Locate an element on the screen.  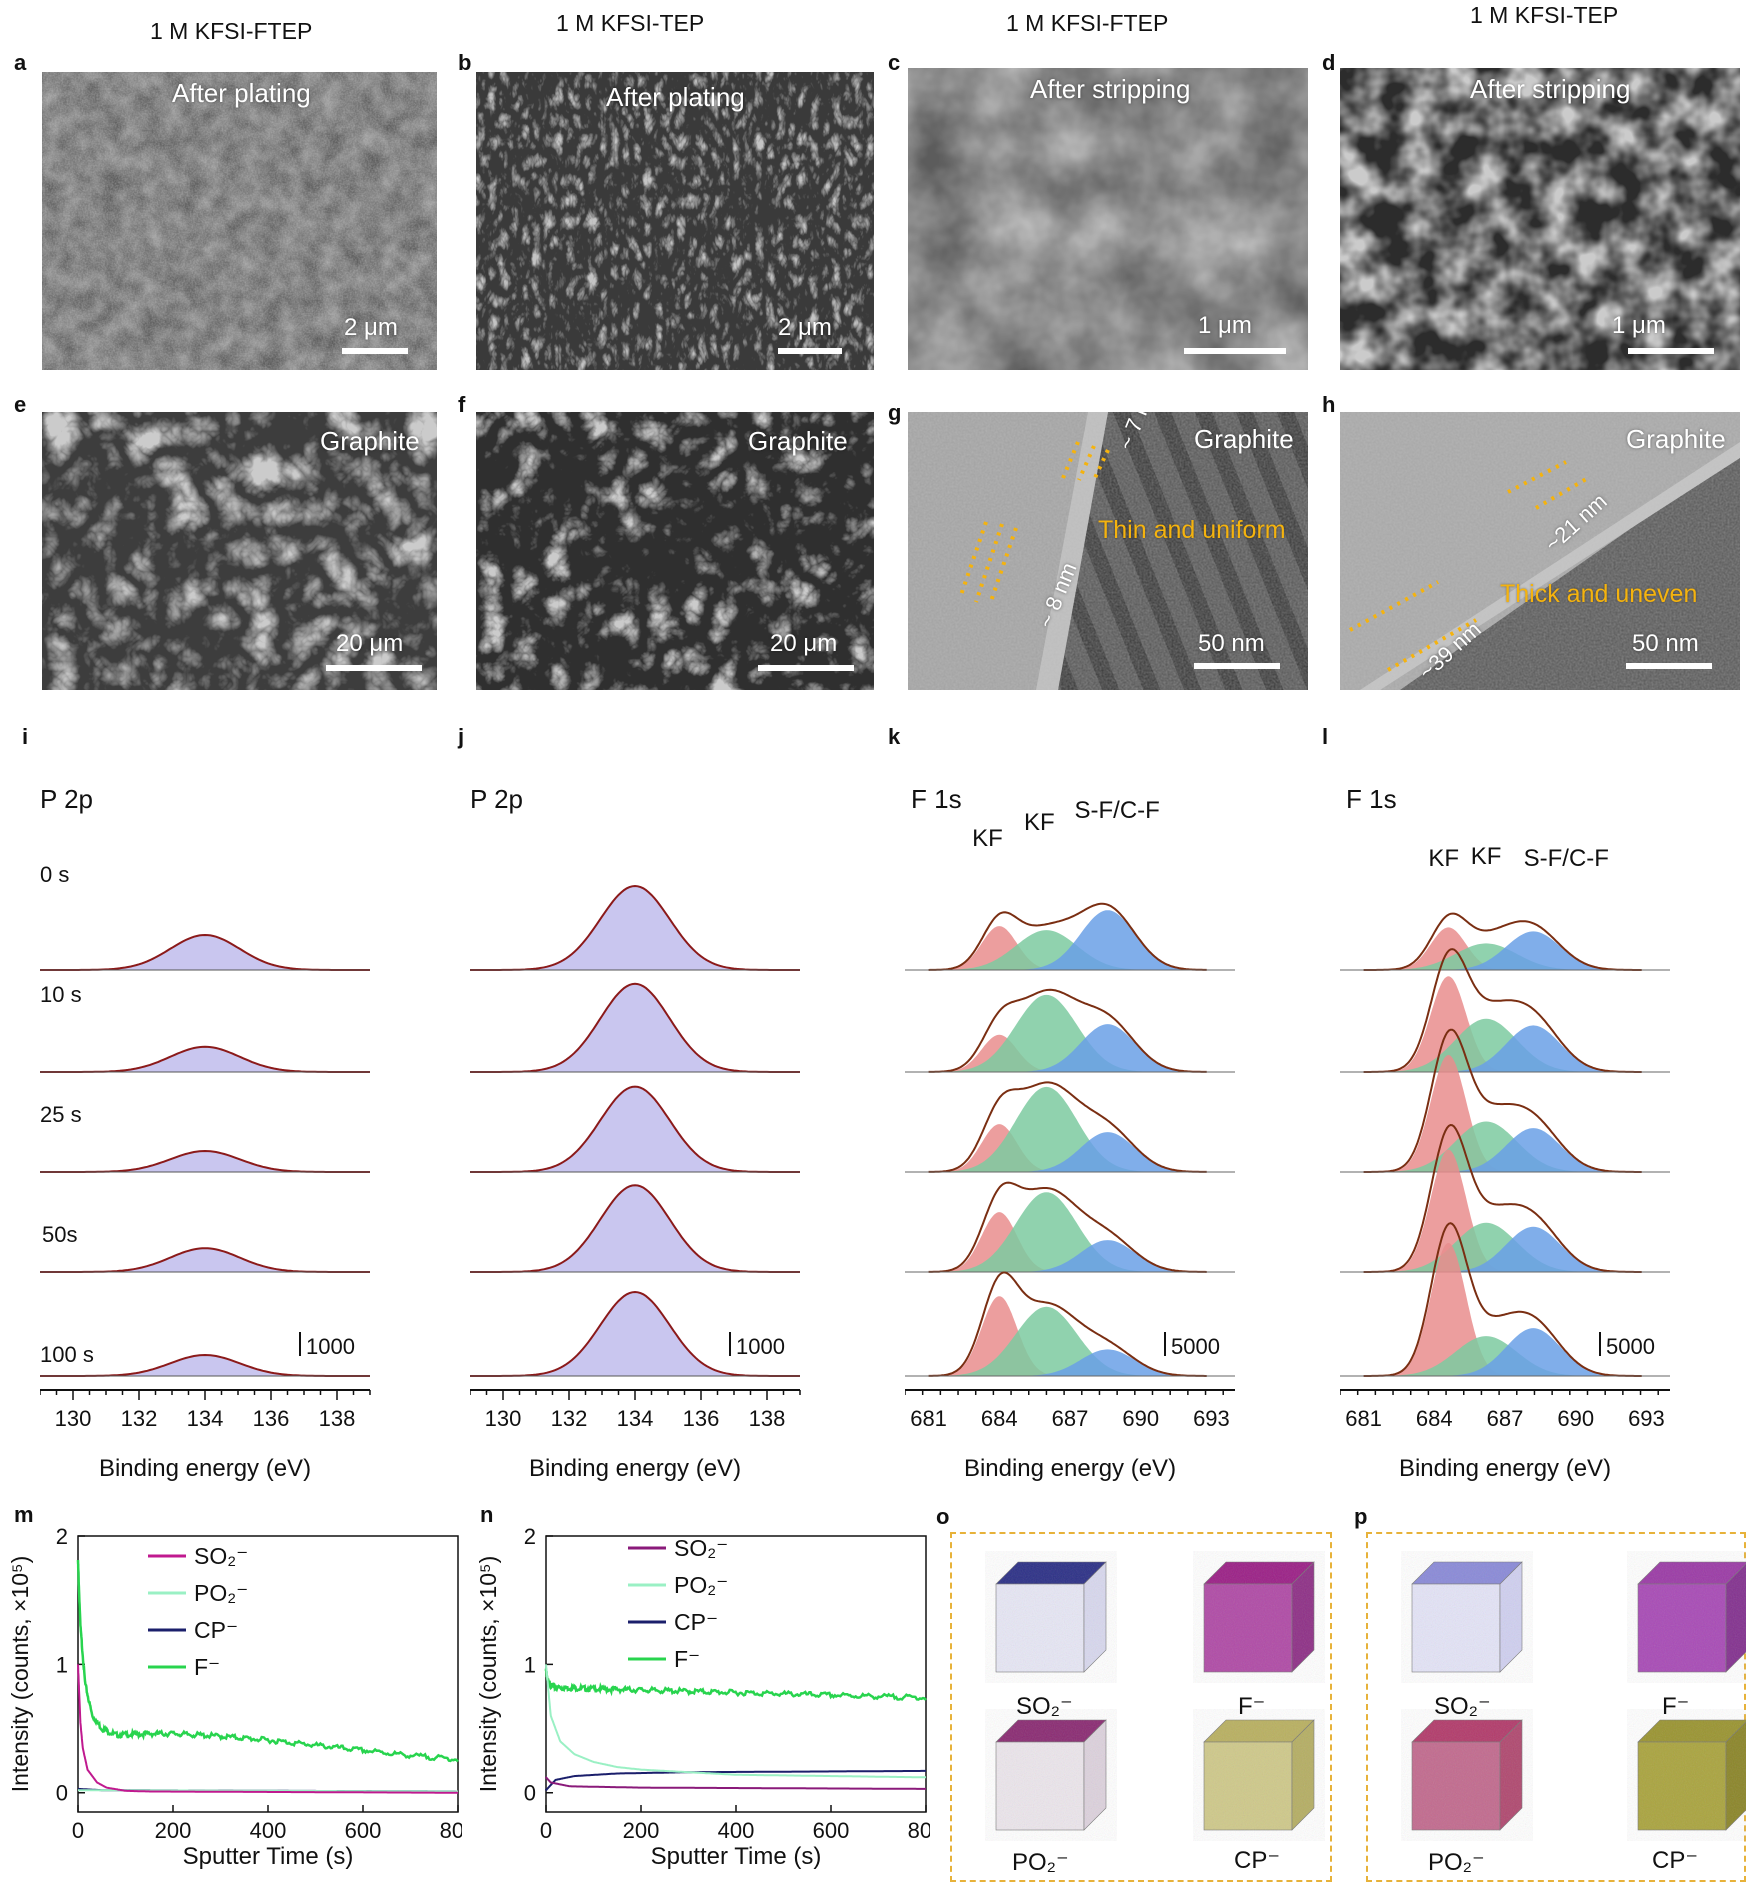
sem-image-f: Graphite 20 μm is located at coordinates (675, 551).